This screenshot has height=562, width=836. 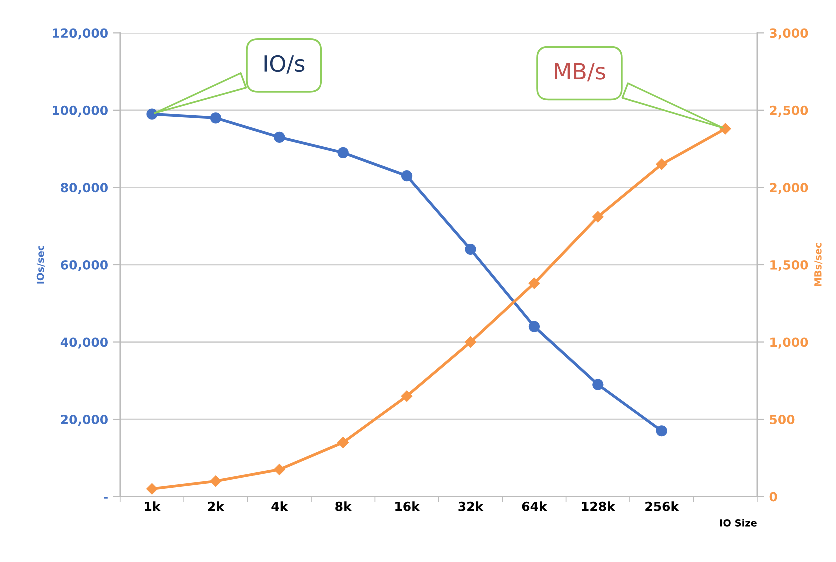 What do you see at coordinates (789, 111) in the screenshot?
I see `y2-tick-label: 2,500` at bounding box center [789, 111].